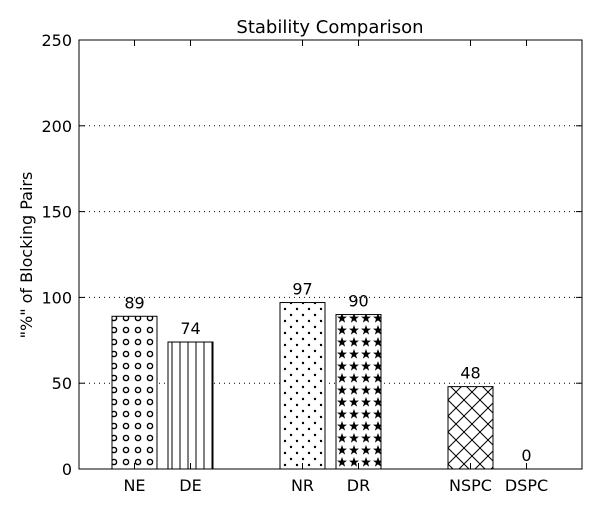  What do you see at coordinates (134, 392) in the screenshot?
I see `bar-ne` at bounding box center [134, 392].